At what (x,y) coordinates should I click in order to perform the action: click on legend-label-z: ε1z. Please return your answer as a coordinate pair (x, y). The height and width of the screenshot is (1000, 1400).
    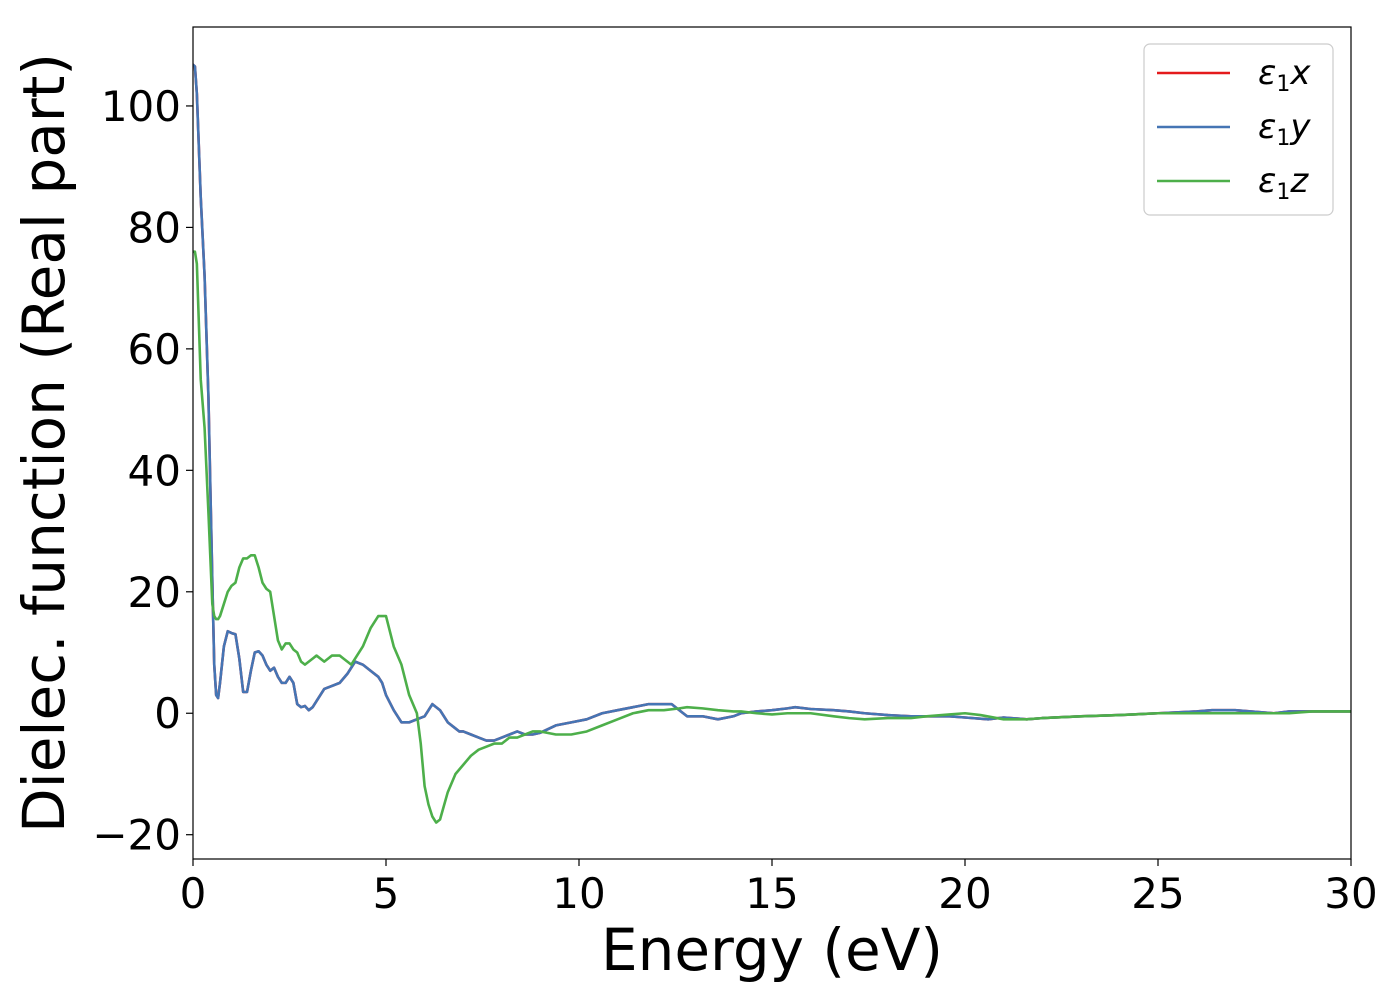
    Looking at the image, I should click on (1283, 183).